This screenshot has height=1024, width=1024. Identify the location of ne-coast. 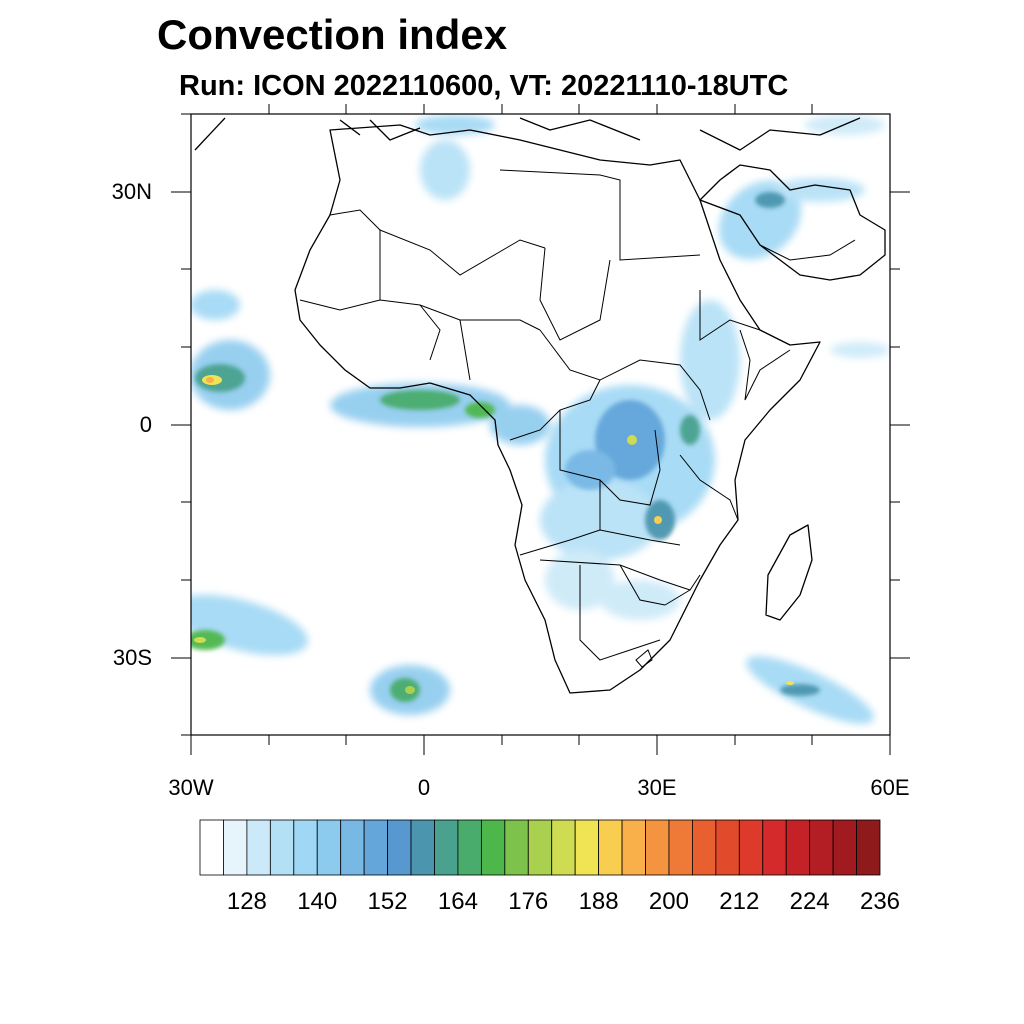
(210, 134).